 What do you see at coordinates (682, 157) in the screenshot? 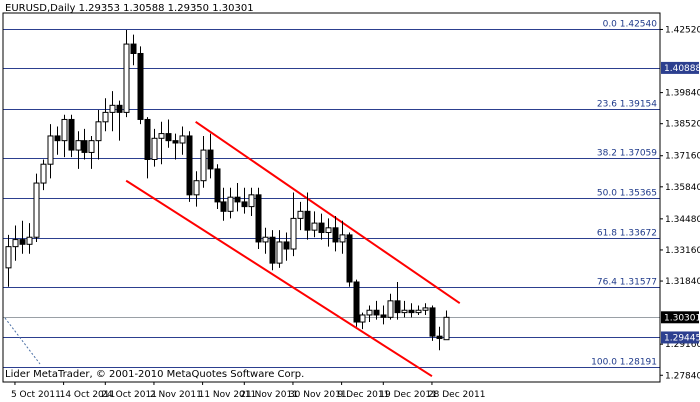
I see `price-axis-label: 1.37160` at bounding box center [682, 157].